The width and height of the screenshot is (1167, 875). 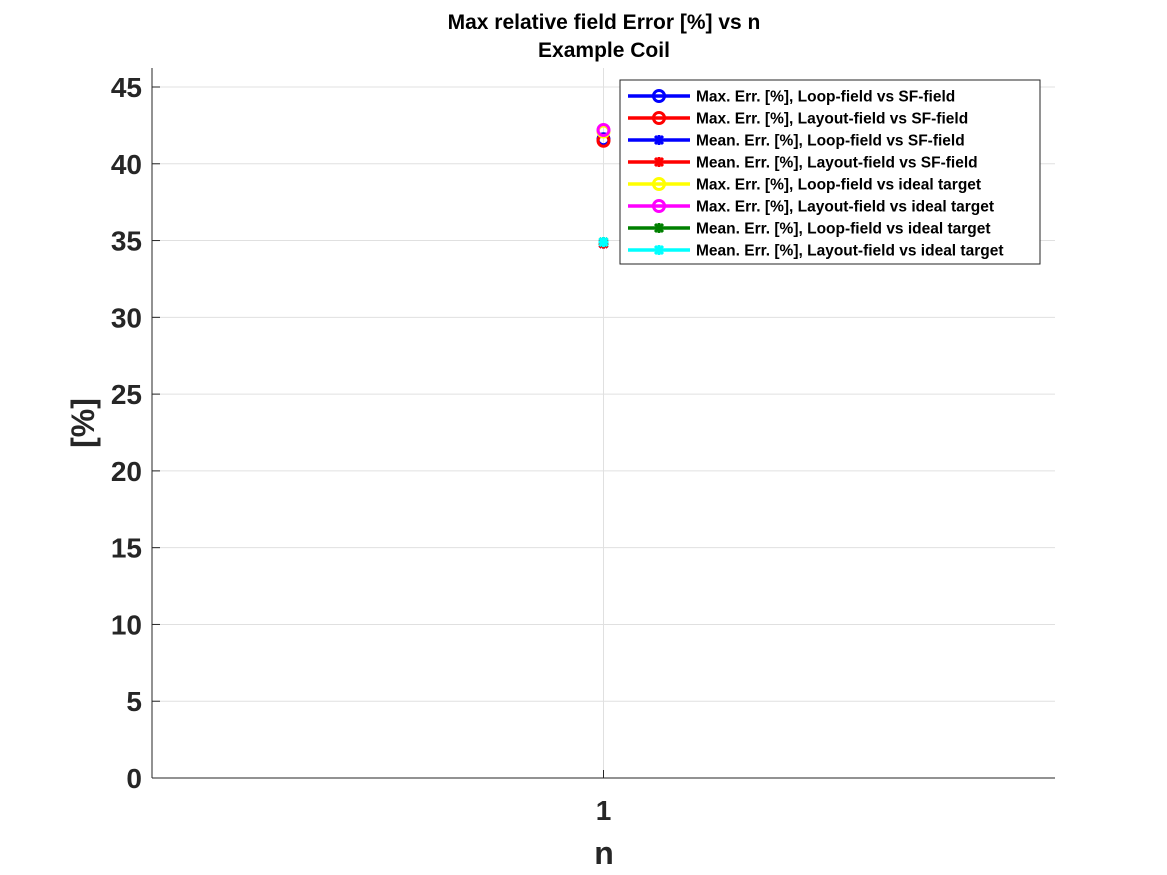 I want to click on y-tick-label: 40, so click(x=126, y=164).